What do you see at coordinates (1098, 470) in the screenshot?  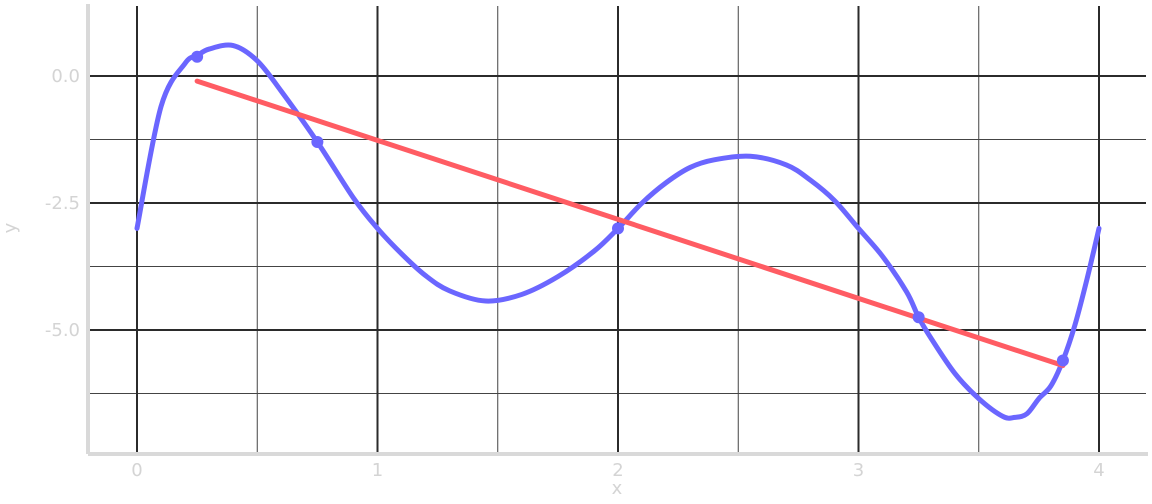 I see `x-tick-label: 4` at bounding box center [1098, 470].